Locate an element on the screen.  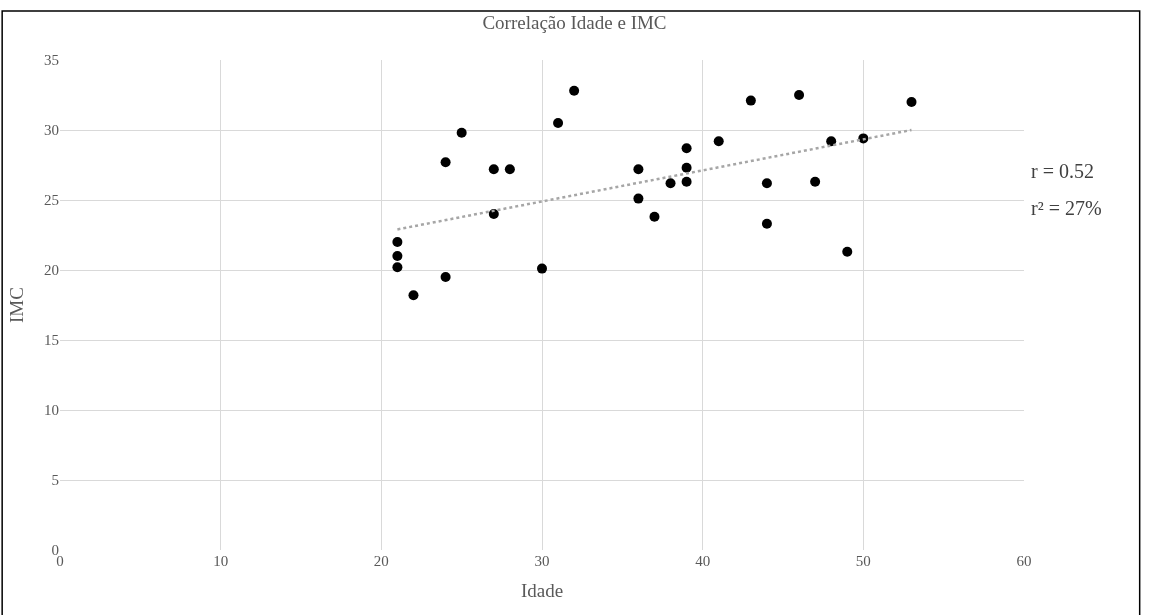
y-tick-label: 30 is located at coordinates (51, 130).